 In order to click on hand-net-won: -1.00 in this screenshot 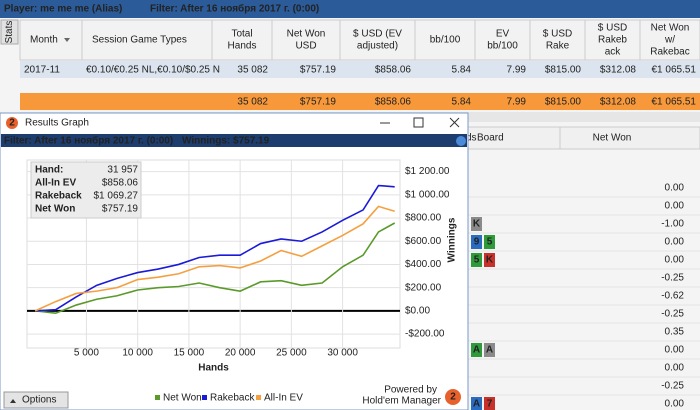, I will do `click(672, 224)`.